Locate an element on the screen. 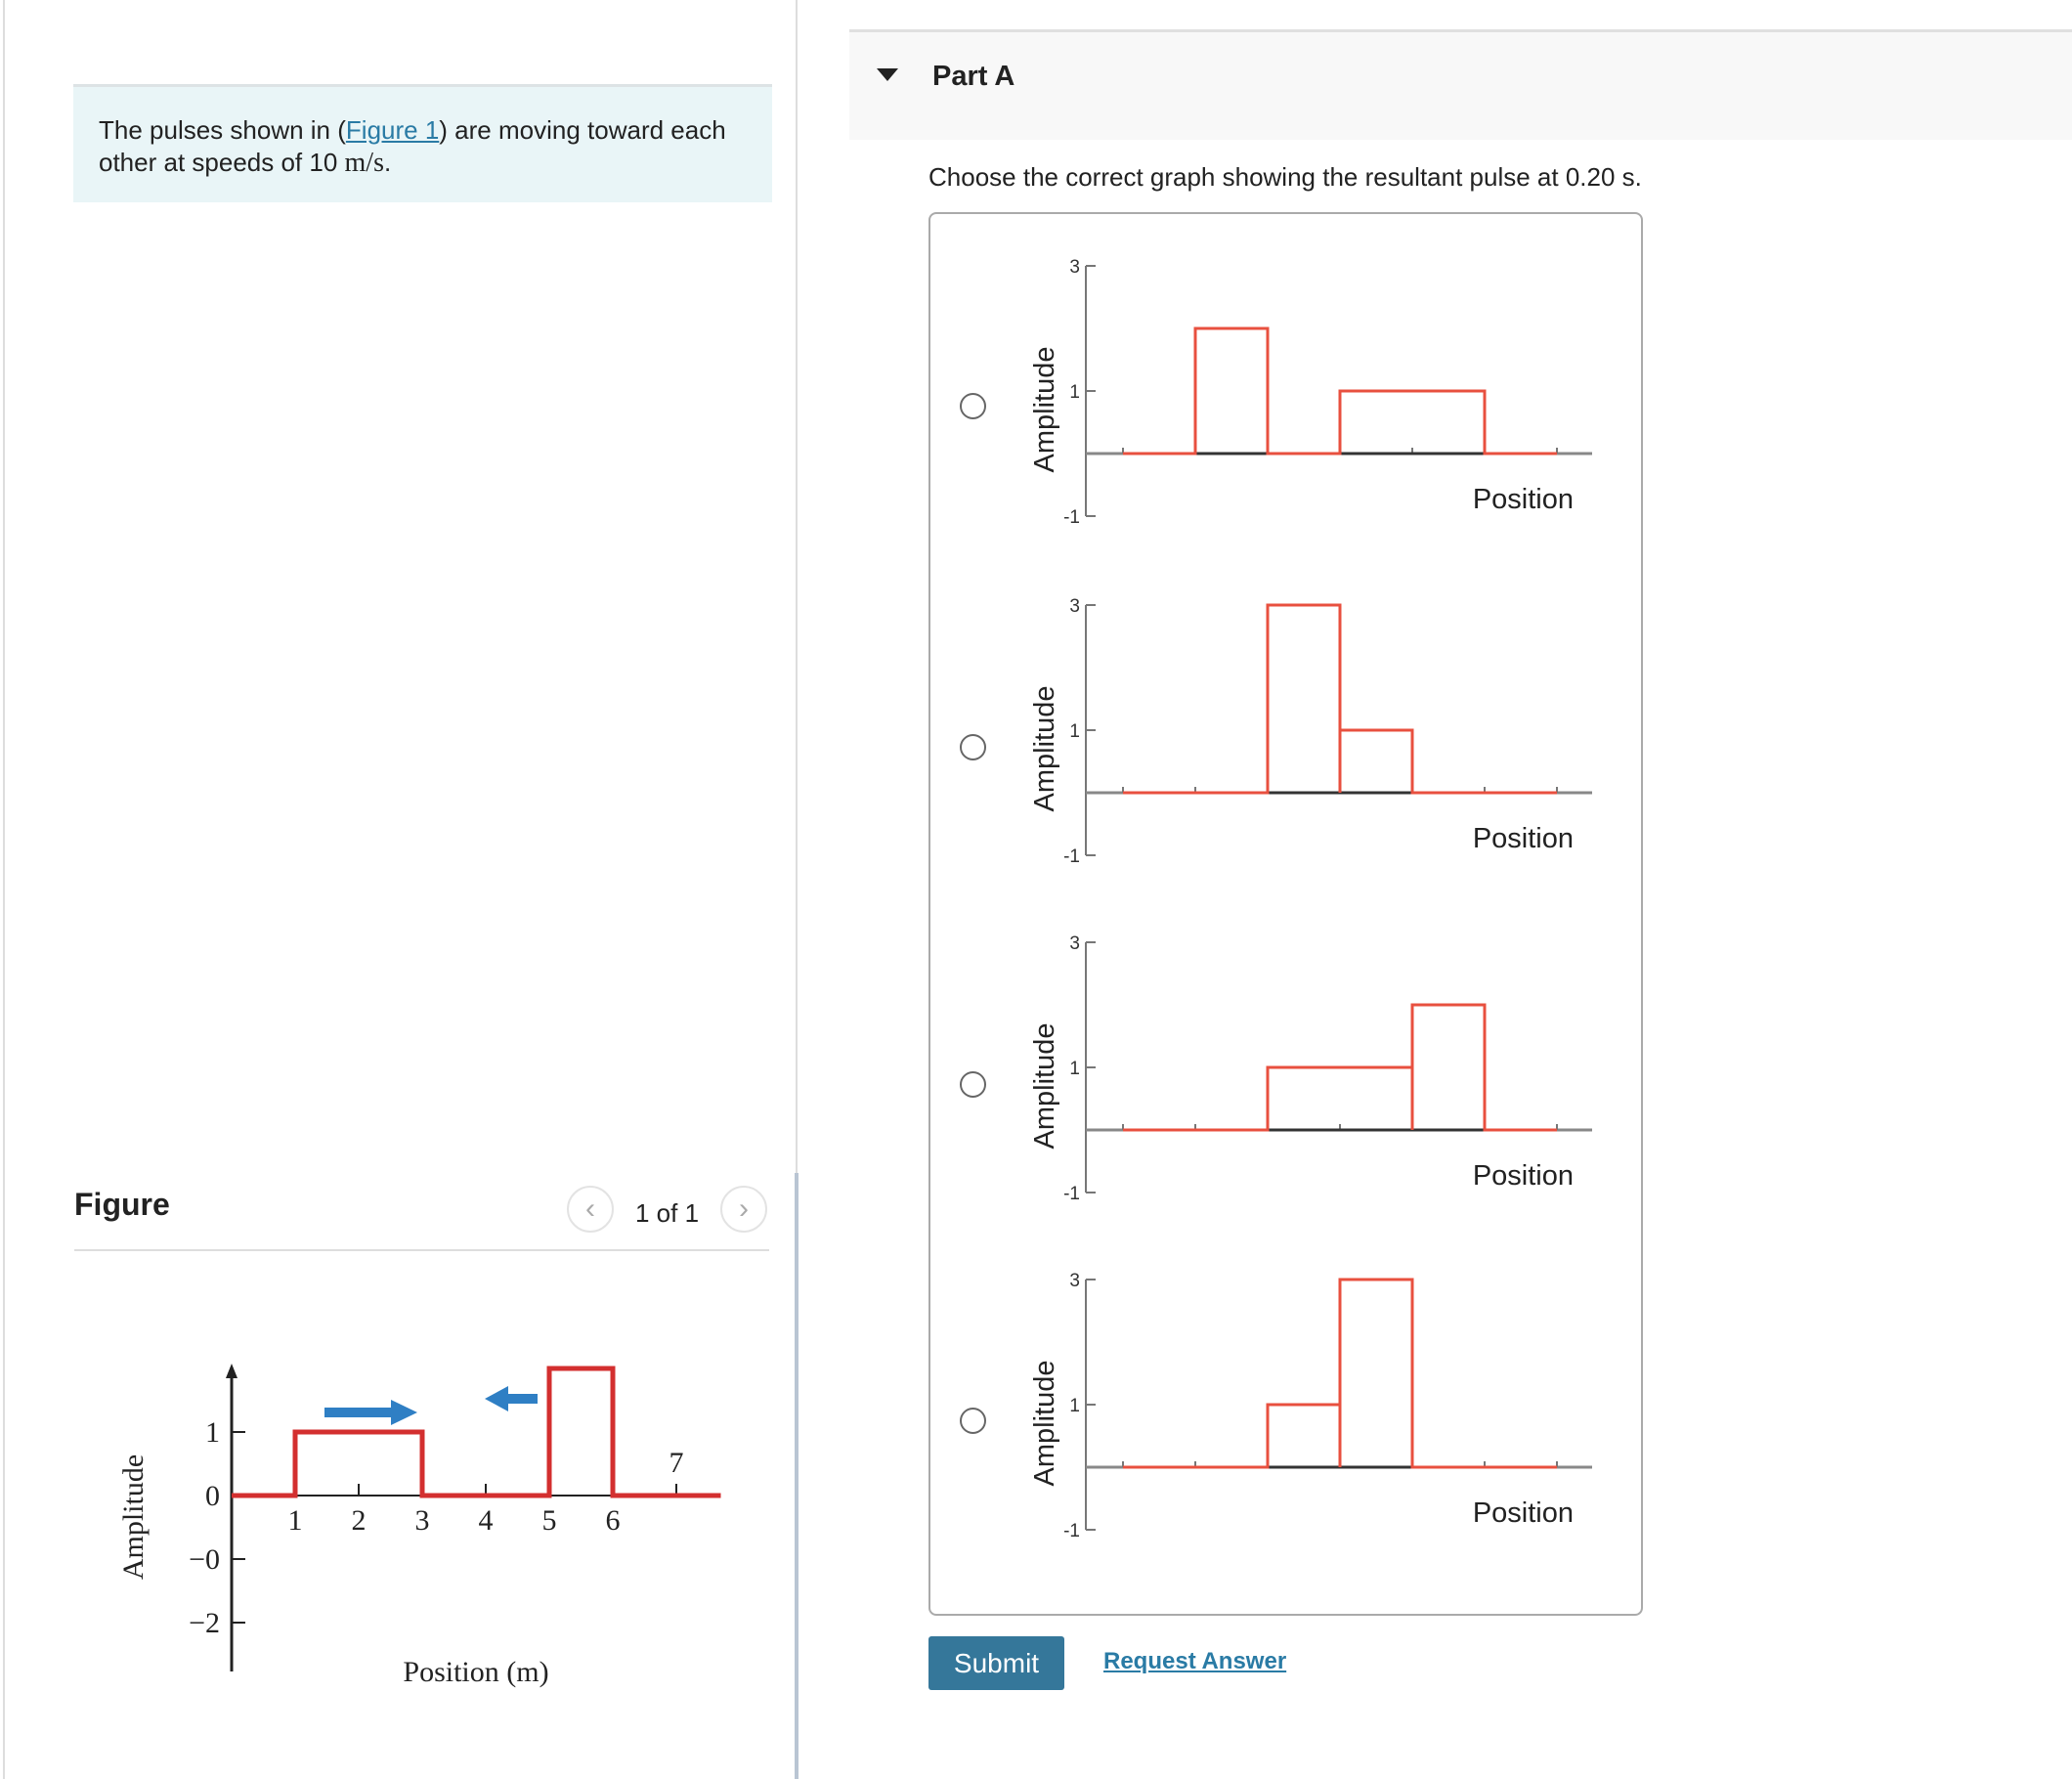 Image resolution: width=2072 pixels, height=1779 pixels. next-figure-button: › is located at coordinates (743, 1209).